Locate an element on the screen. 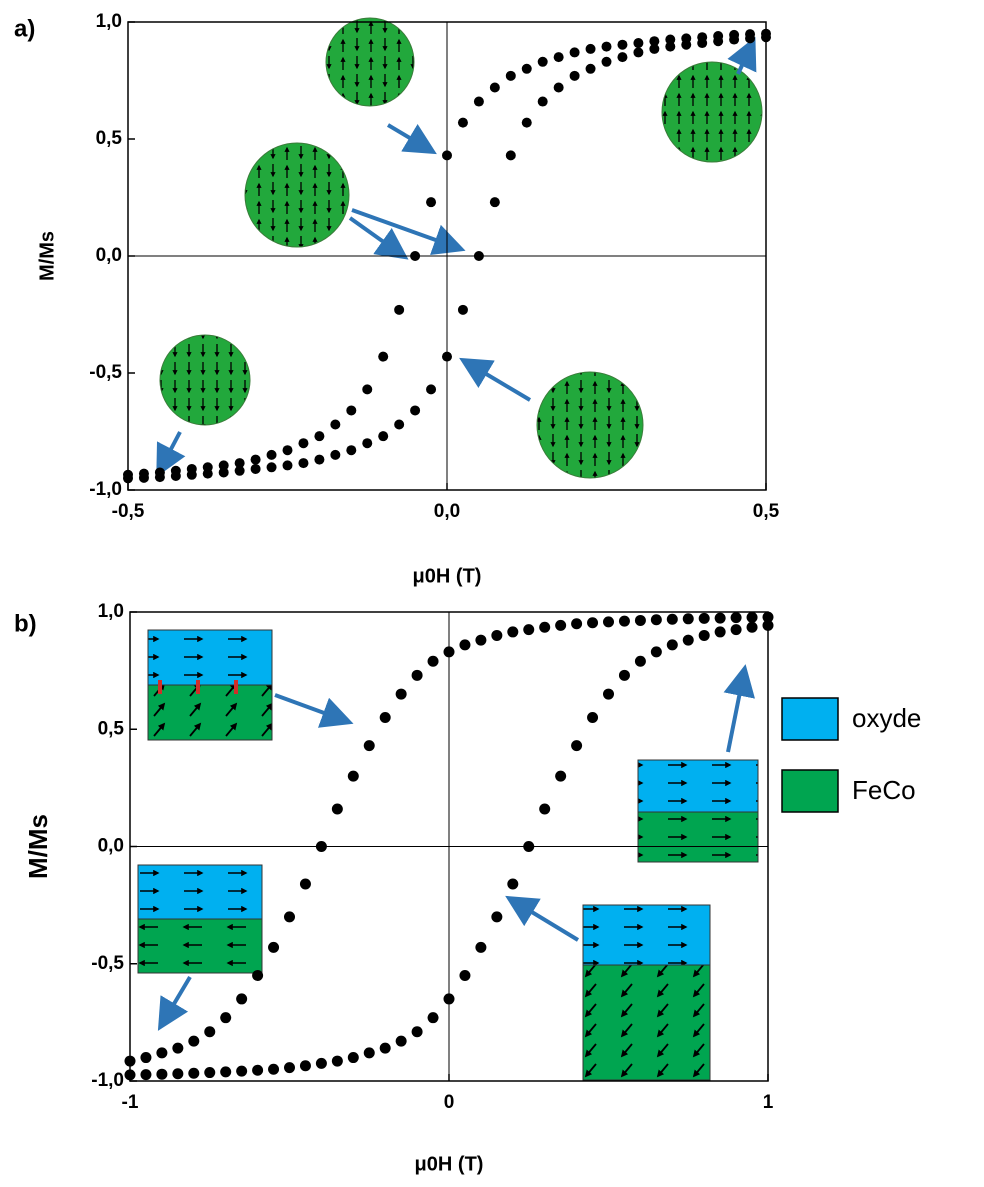 The image size is (984, 1187). legend-swatch is located at coordinates (810, 719).